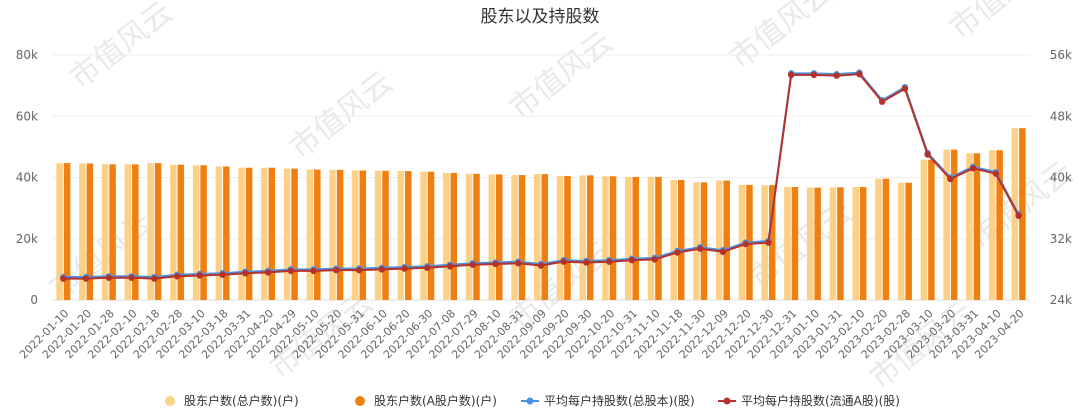  I want to click on legend-item: 股东户数(总户数)(户), so click(232, 400).